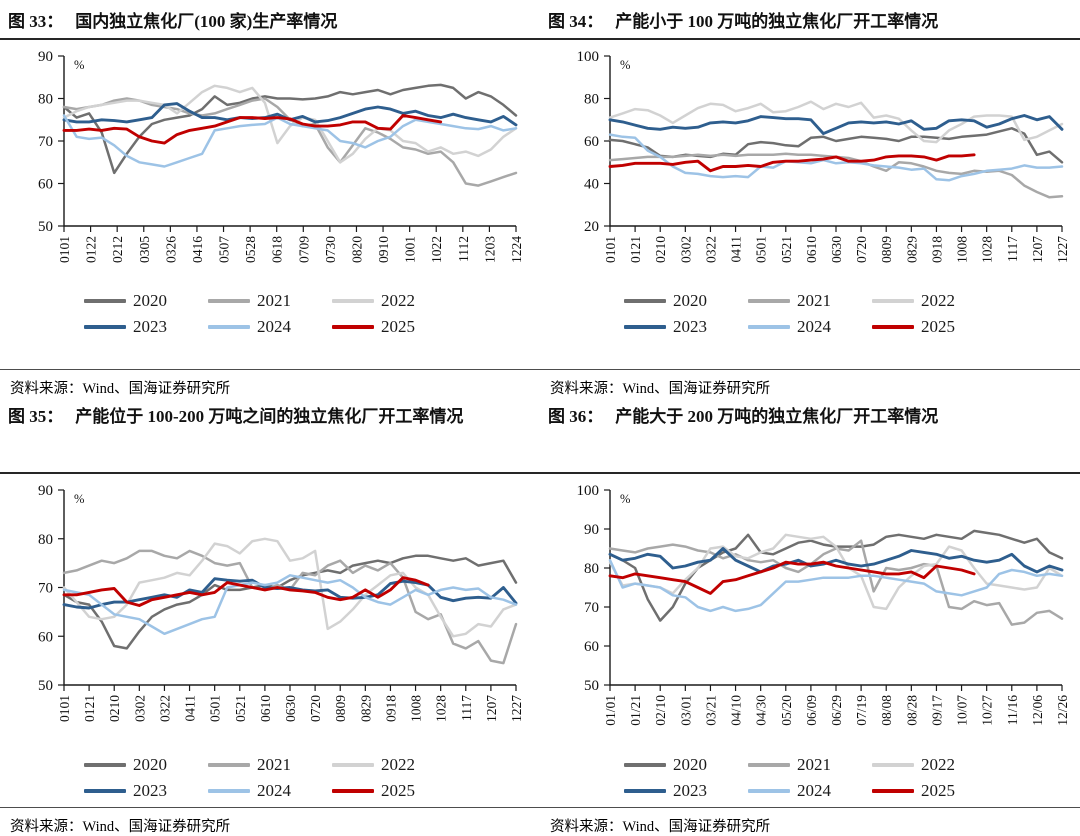 The height and width of the screenshot is (836, 1080). Describe the element at coordinates (1012, 710) in the screenshot. I see `x-axis-tick-label: 11/16` at that location.